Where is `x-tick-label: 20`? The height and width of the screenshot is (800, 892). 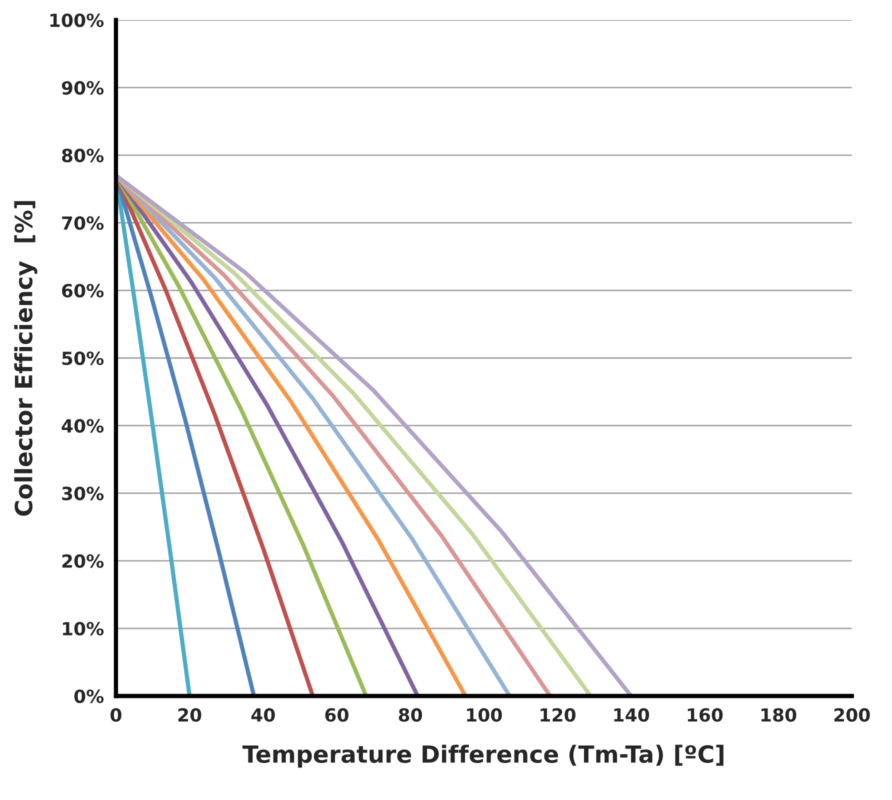
x-tick-label: 20 is located at coordinates (190, 715).